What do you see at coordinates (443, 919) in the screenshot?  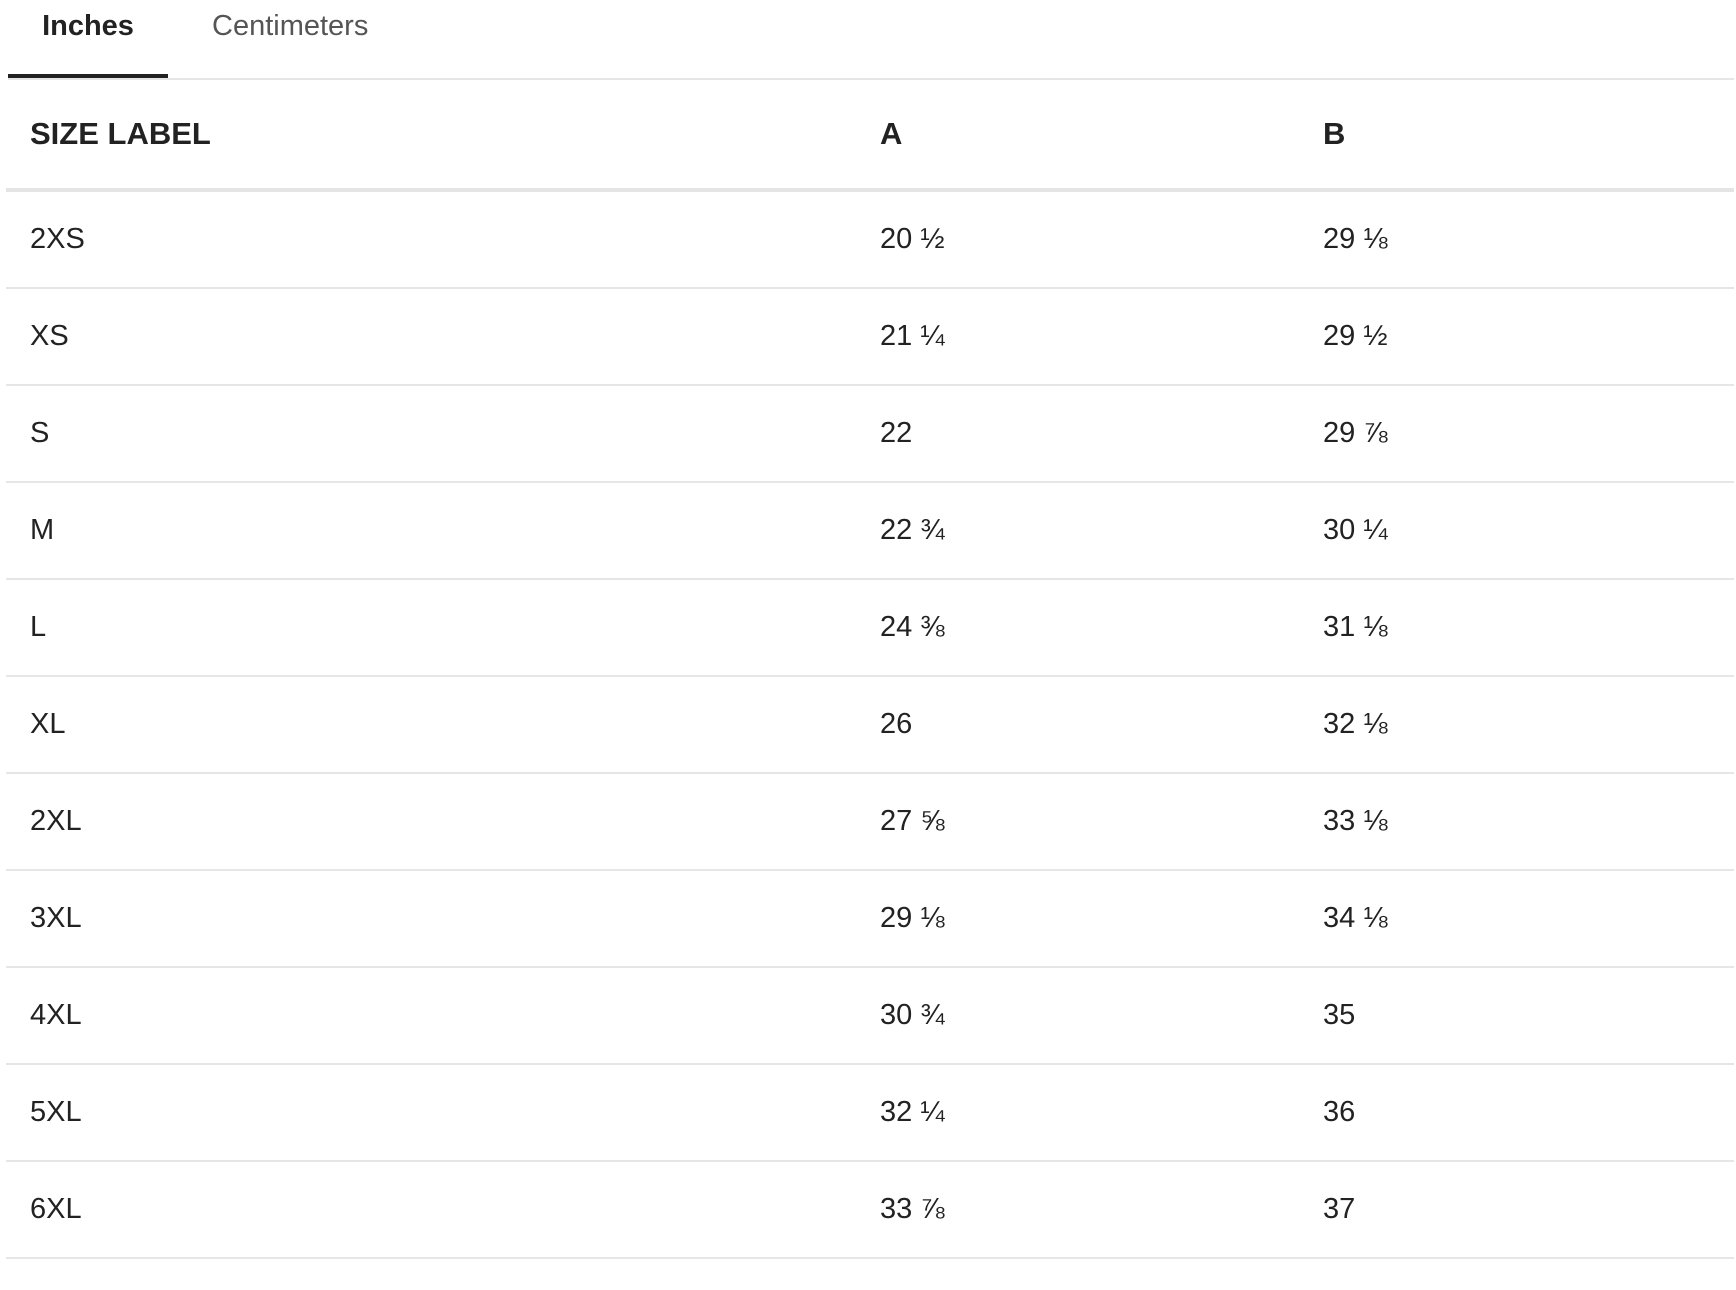 I see `cell-size: 3XL` at bounding box center [443, 919].